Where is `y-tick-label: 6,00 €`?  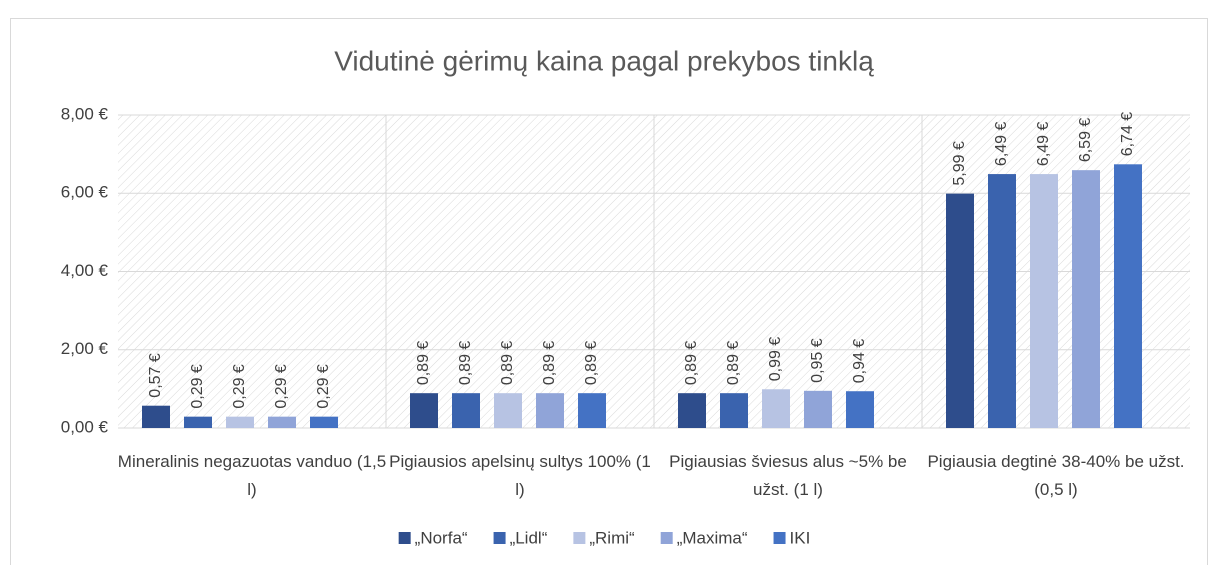 y-tick-label: 6,00 € is located at coordinates (85, 192).